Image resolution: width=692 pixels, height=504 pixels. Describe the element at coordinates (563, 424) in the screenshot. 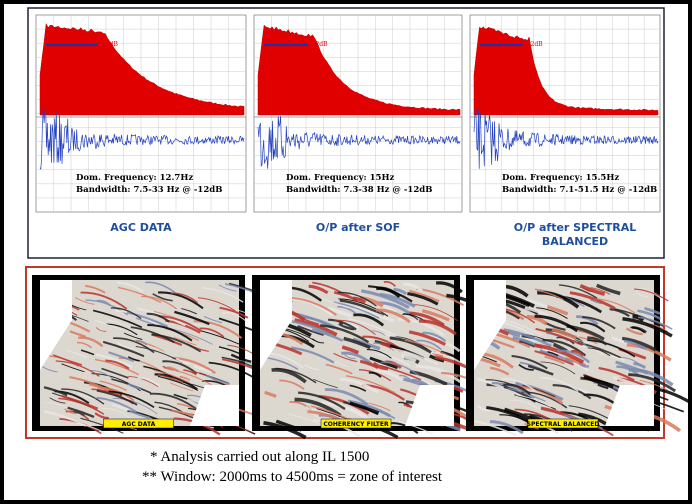

I see `section-label: SPECTRAL BALANCED` at that location.